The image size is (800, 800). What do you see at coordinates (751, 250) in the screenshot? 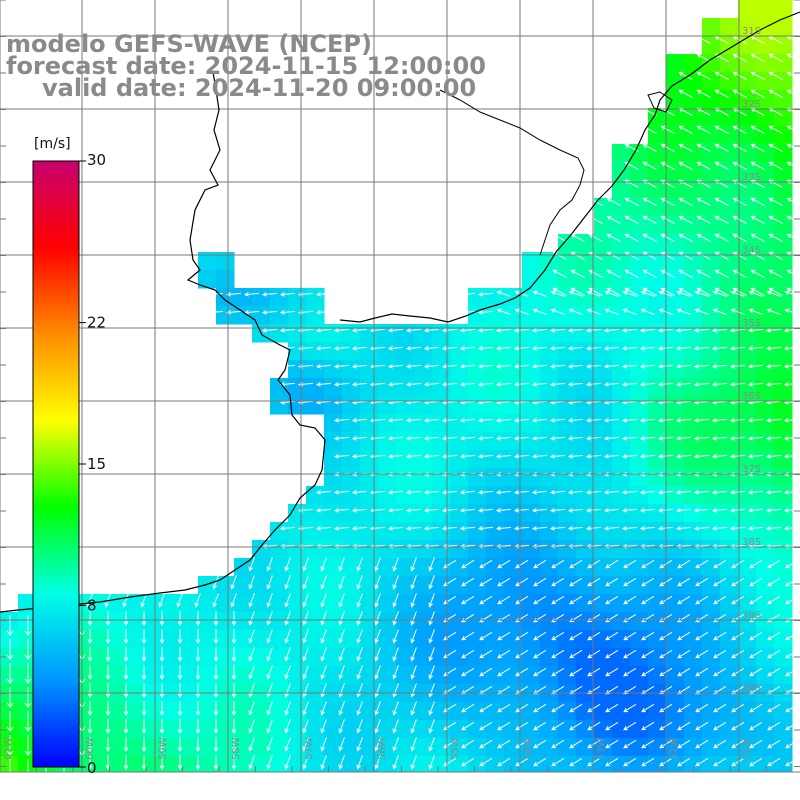
I see `latitude-label: 34S` at bounding box center [751, 250].